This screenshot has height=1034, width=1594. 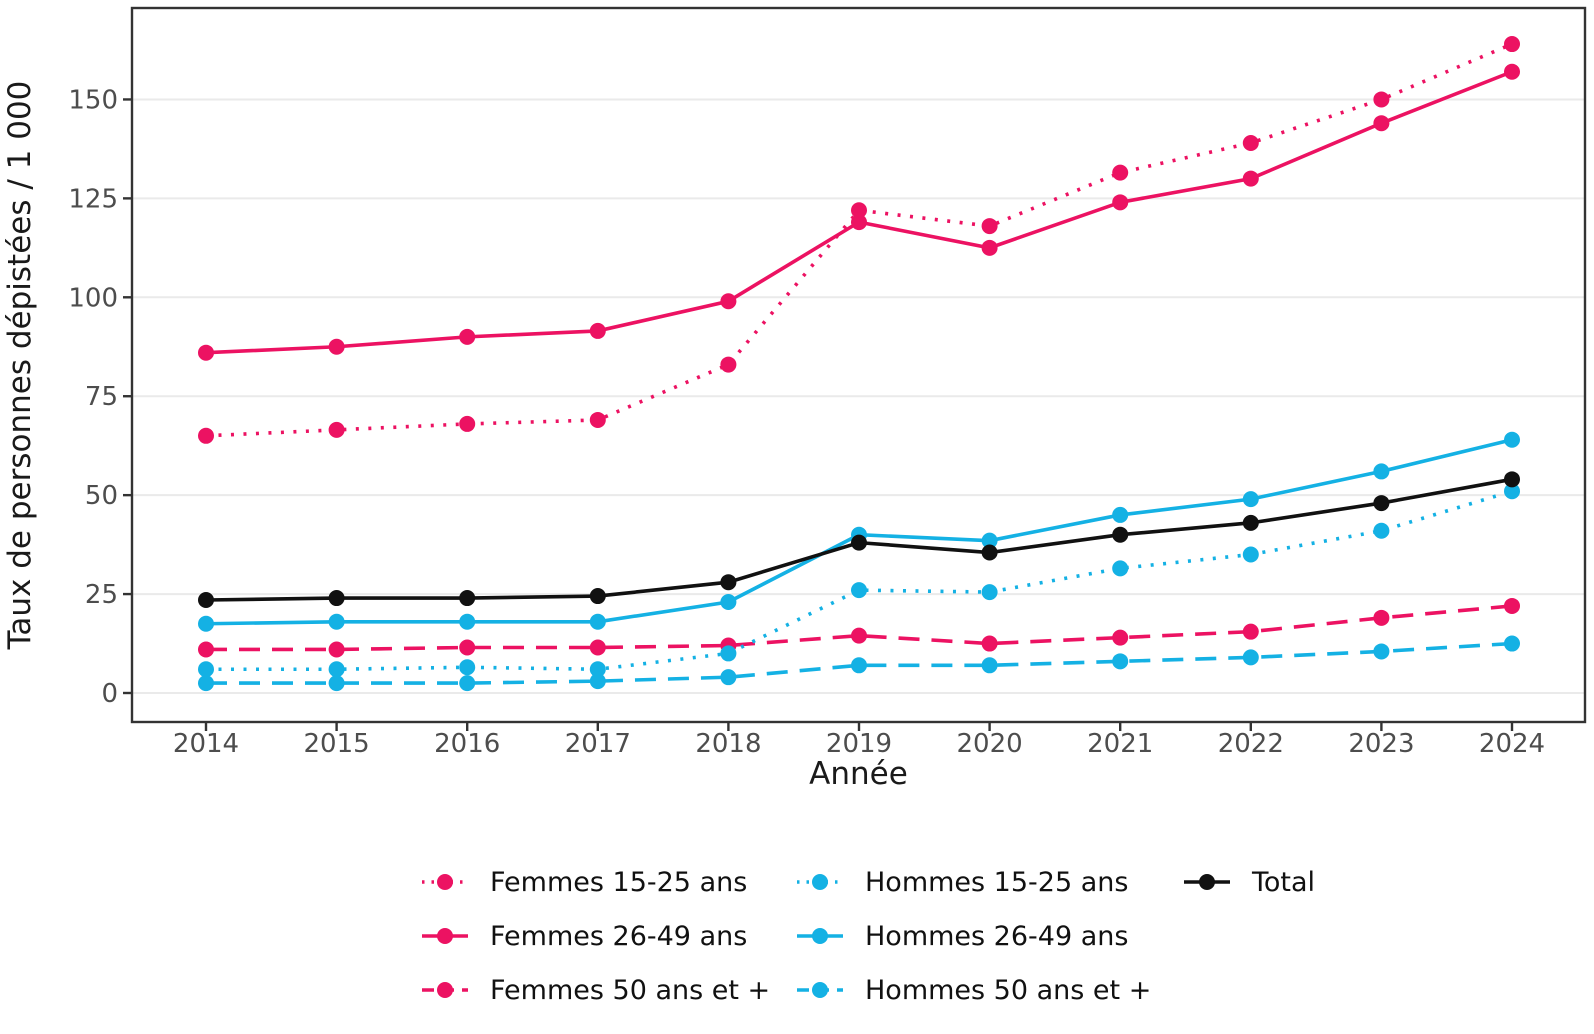 I want to click on series-line-hommes-50-ans-et-plus, so click(x=859, y=663).